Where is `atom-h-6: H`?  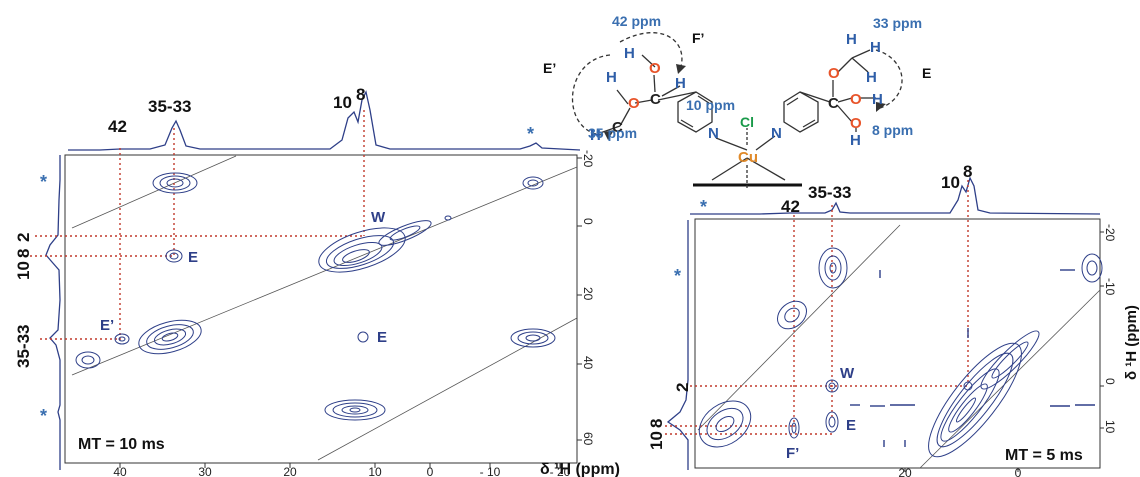 atom-h-6: H is located at coordinates (875, 47).